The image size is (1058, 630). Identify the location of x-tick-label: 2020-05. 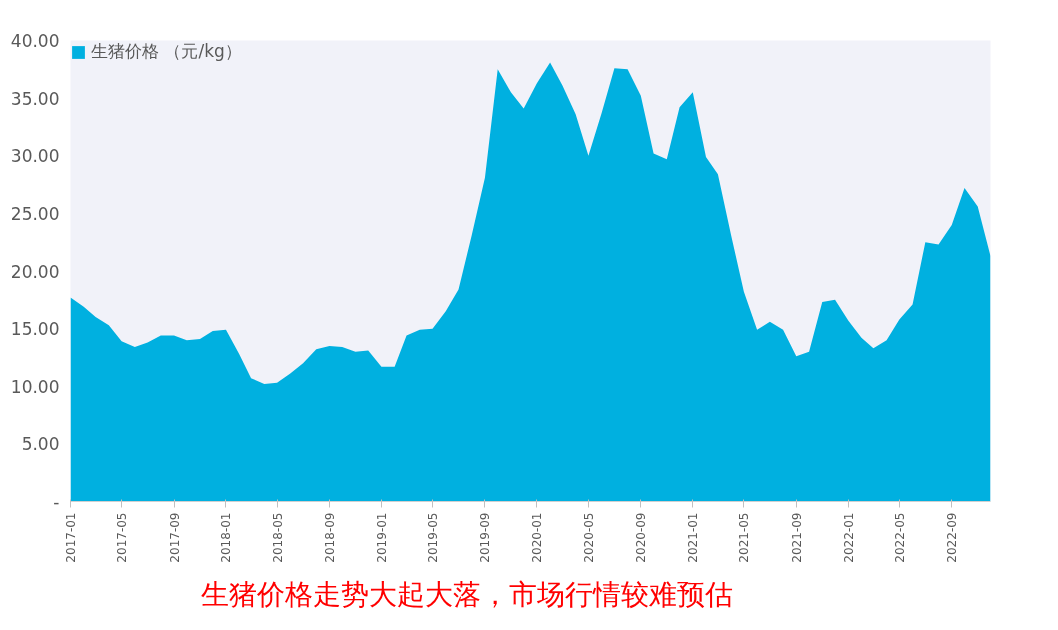
(588, 537).